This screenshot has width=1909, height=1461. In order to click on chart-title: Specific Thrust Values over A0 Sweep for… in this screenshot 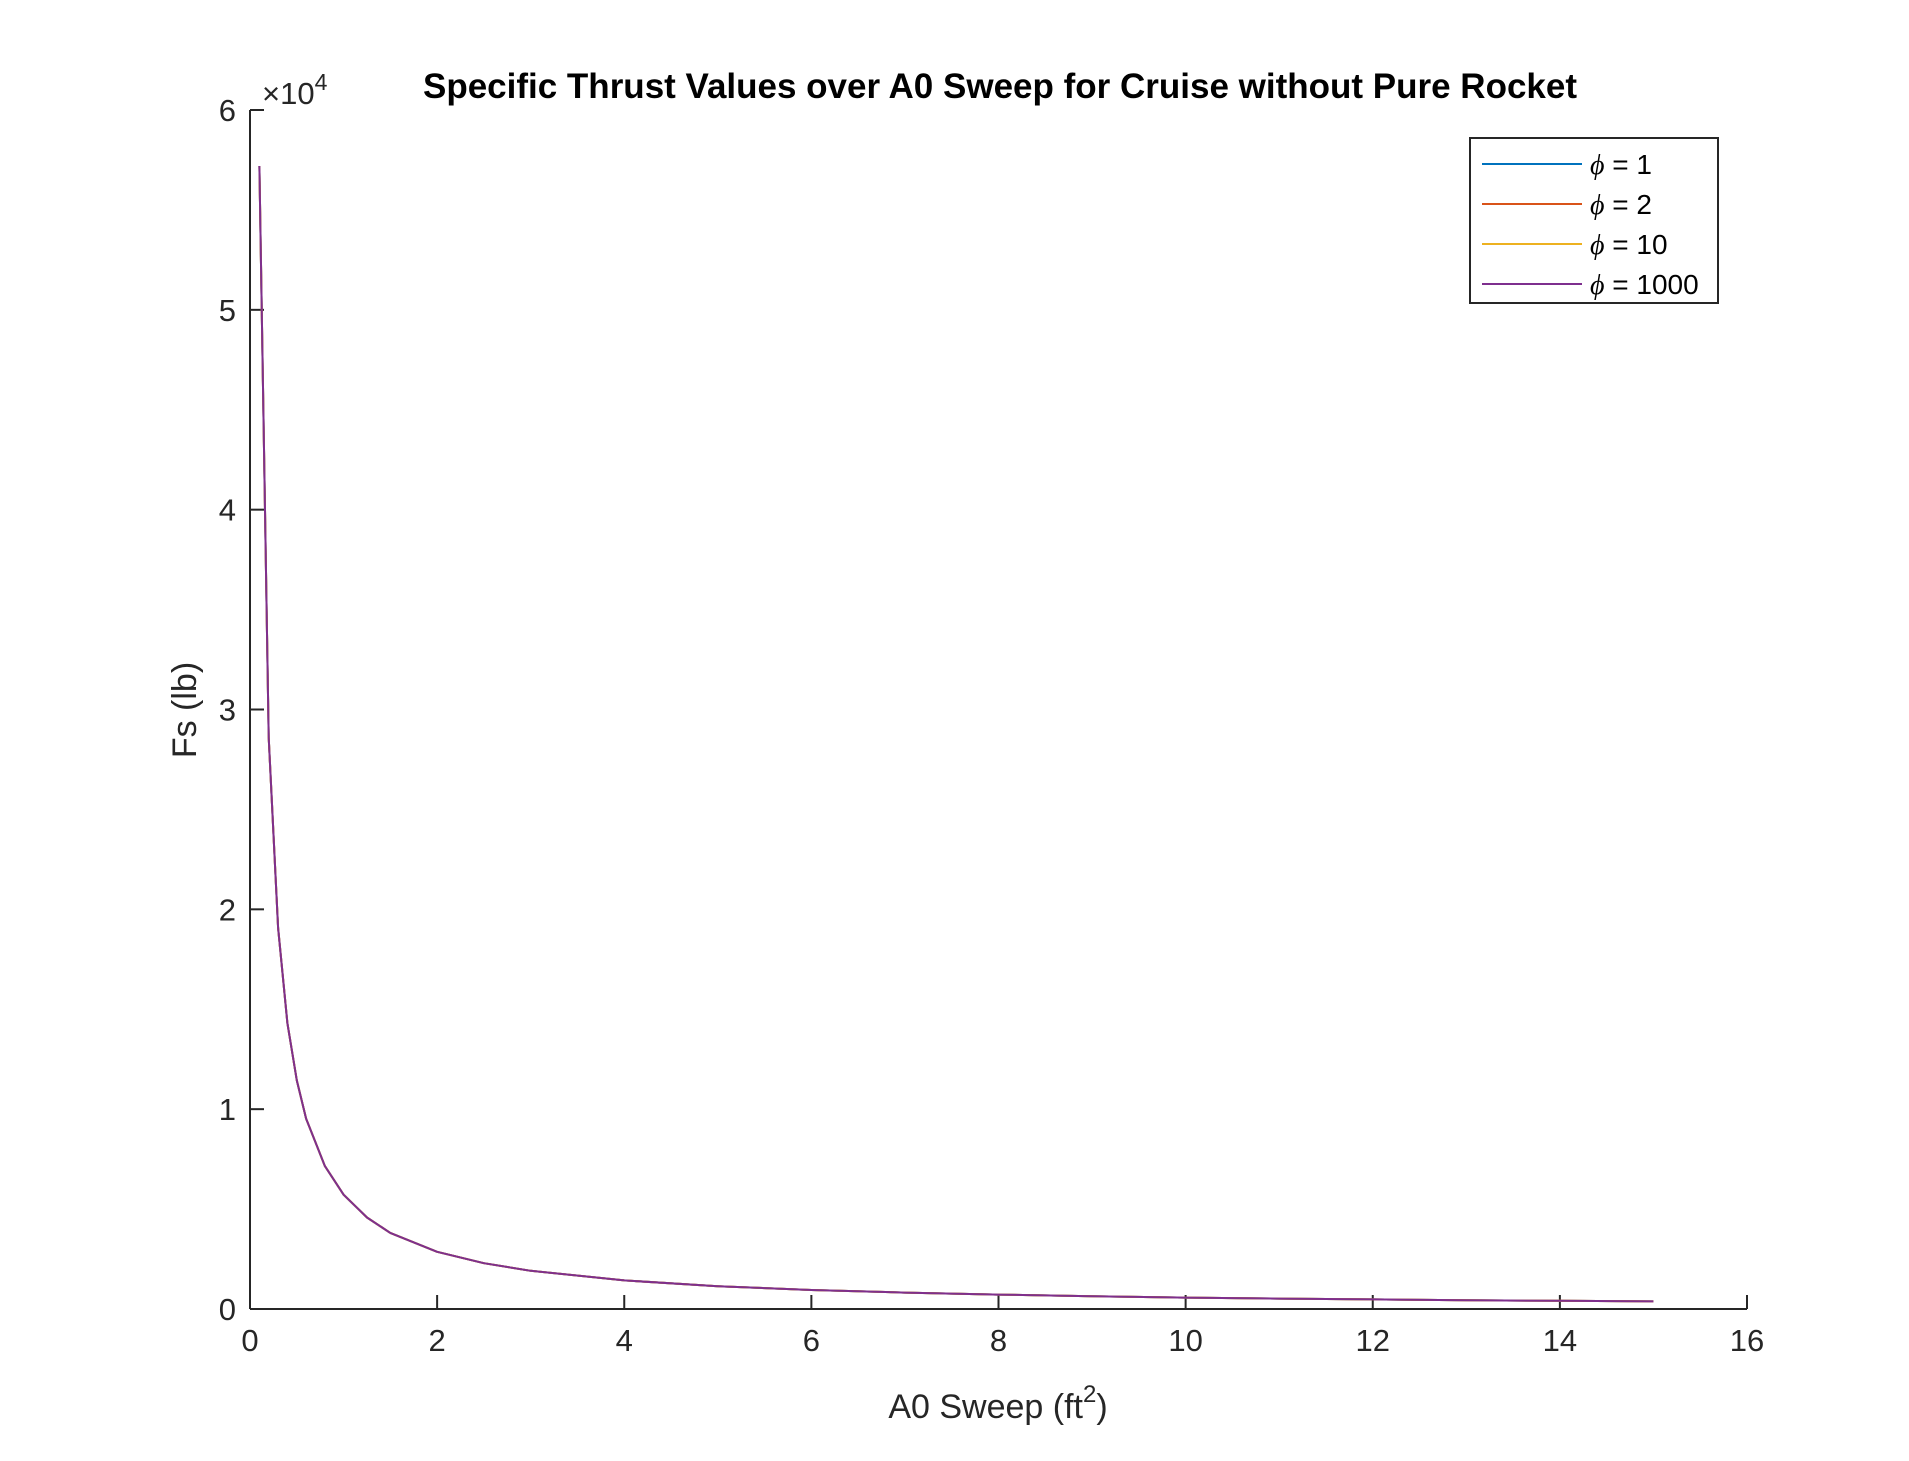, I will do `click(1000, 86)`.